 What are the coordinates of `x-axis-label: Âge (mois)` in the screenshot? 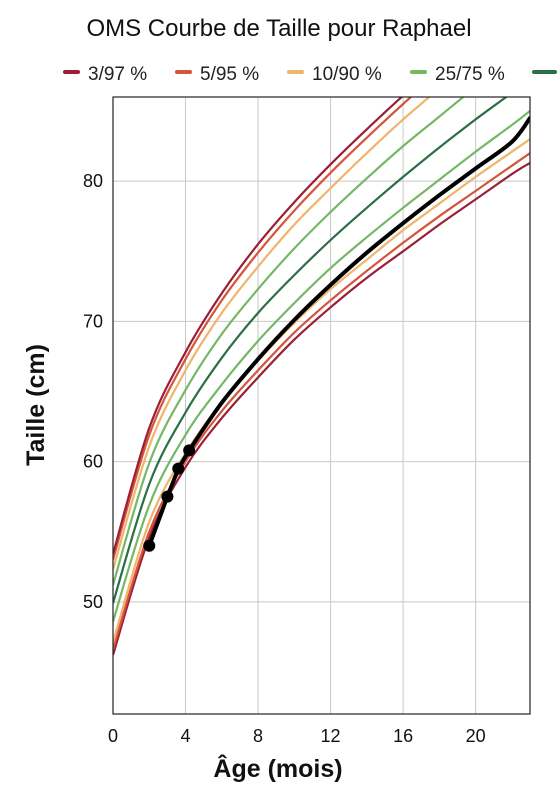 It's located at (277, 768).